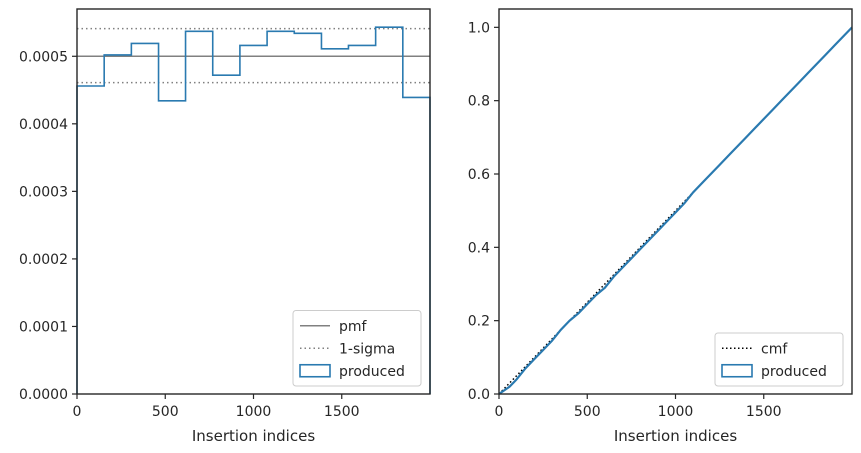 The height and width of the screenshot is (453, 861). I want to click on y-tick-label: 0.0, so click(479, 395).